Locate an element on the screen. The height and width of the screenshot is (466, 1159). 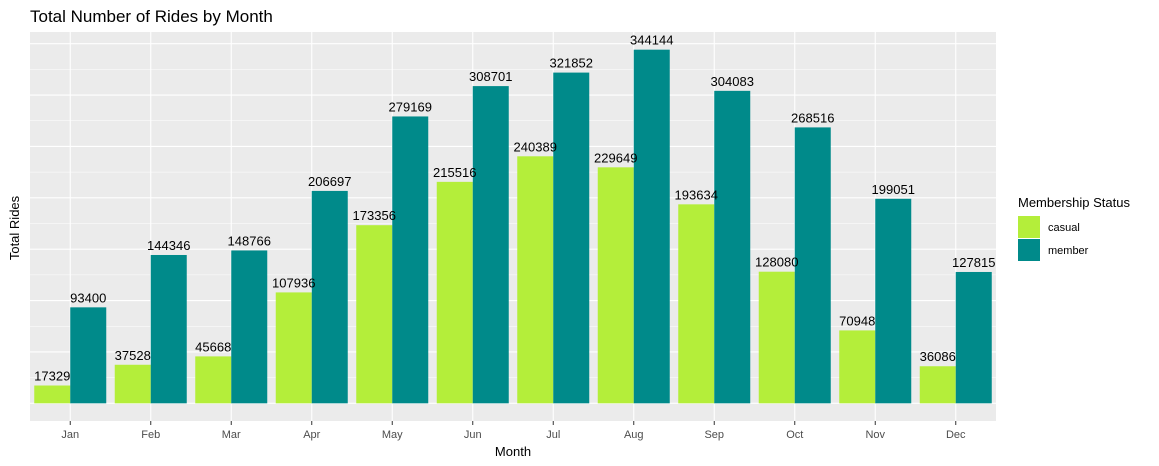
x-tick-label-mar: Mar is located at coordinates (231, 435).